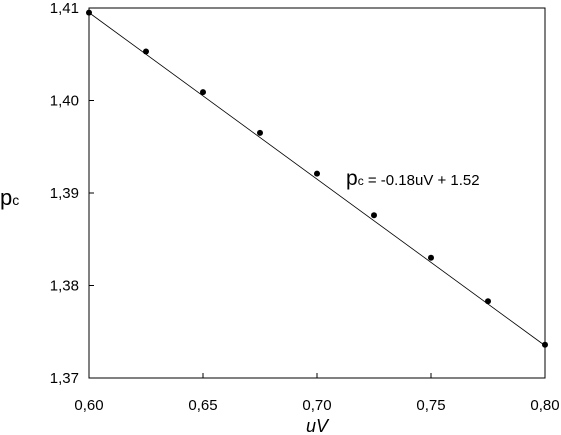 Image resolution: width=561 pixels, height=435 pixels. I want to click on x-tick-label: 0,65, so click(202, 405).